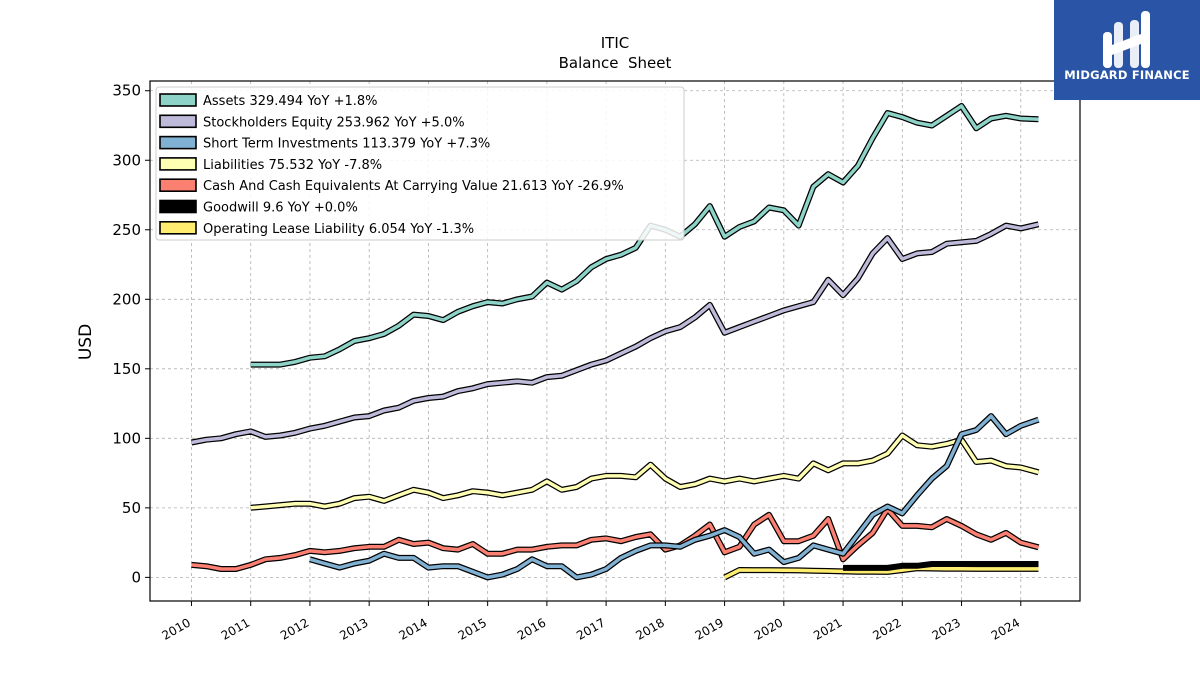 The image size is (1200, 675). What do you see at coordinates (126, 299) in the screenshot?
I see `y-tick-label: 200` at bounding box center [126, 299].